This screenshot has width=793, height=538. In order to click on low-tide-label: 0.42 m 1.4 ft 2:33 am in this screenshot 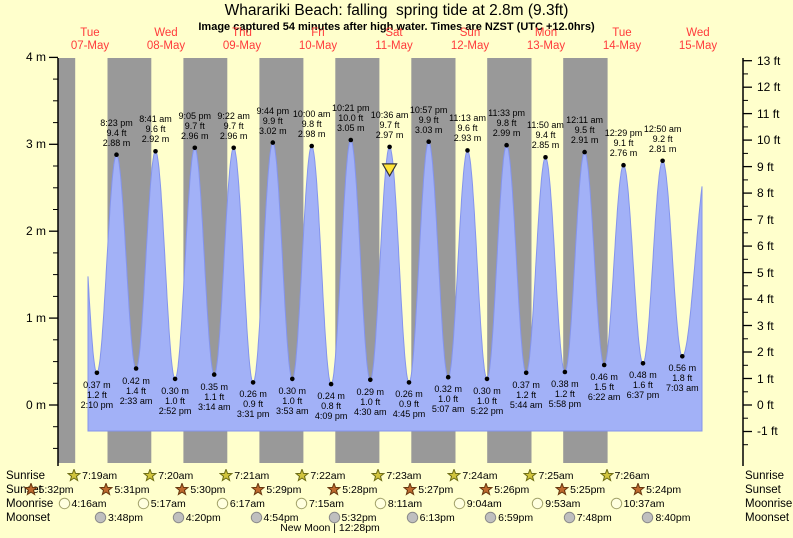, I will do `click(136, 390)`.